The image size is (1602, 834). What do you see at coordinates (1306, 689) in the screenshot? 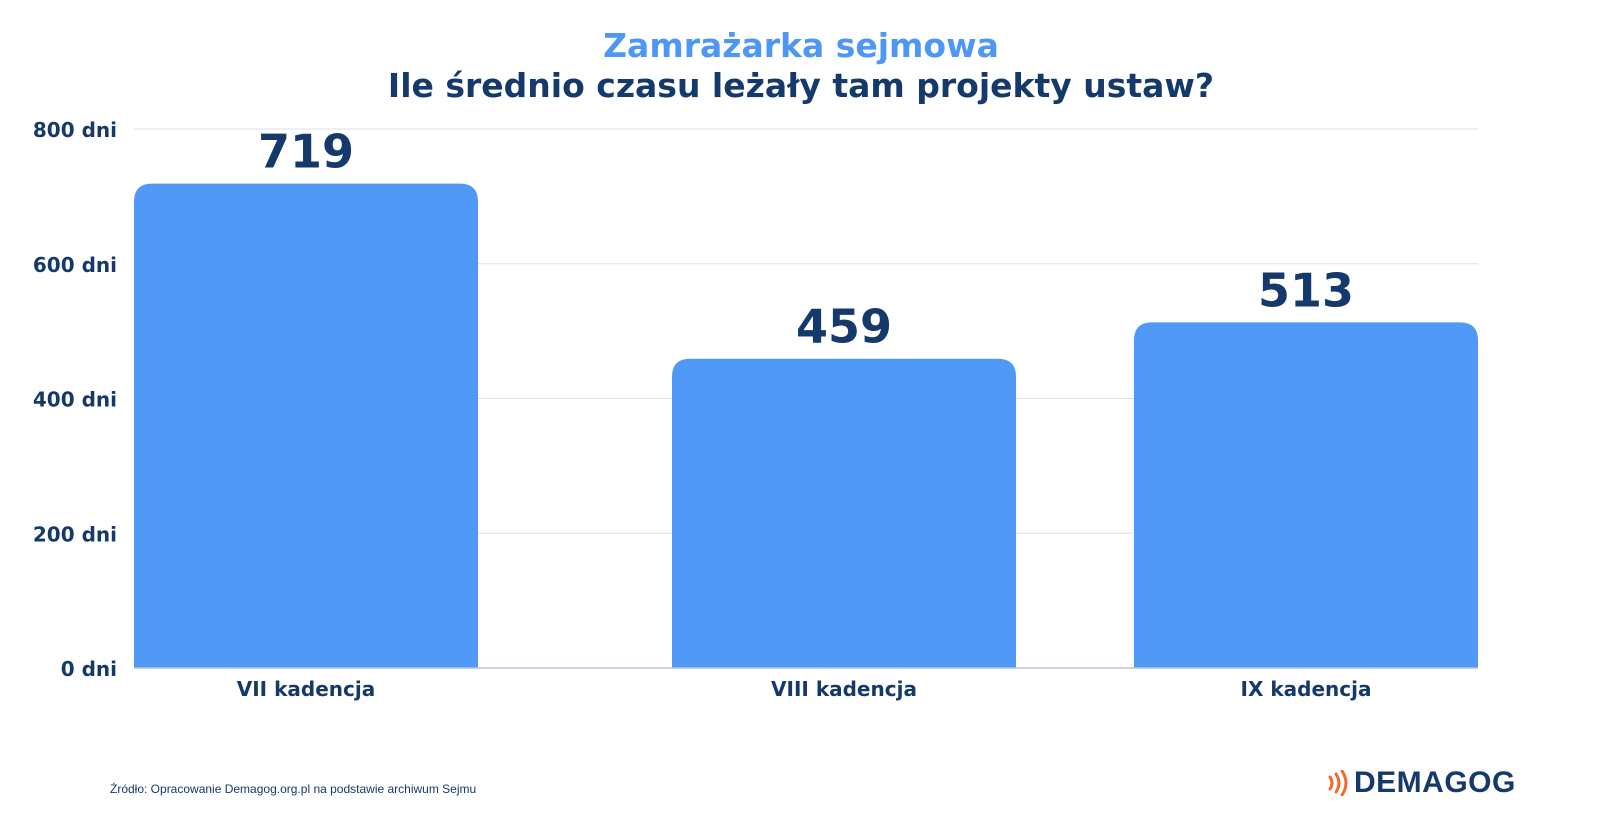
I see `x-tick-label: IX kadencja` at bounding box center [1306, 689].